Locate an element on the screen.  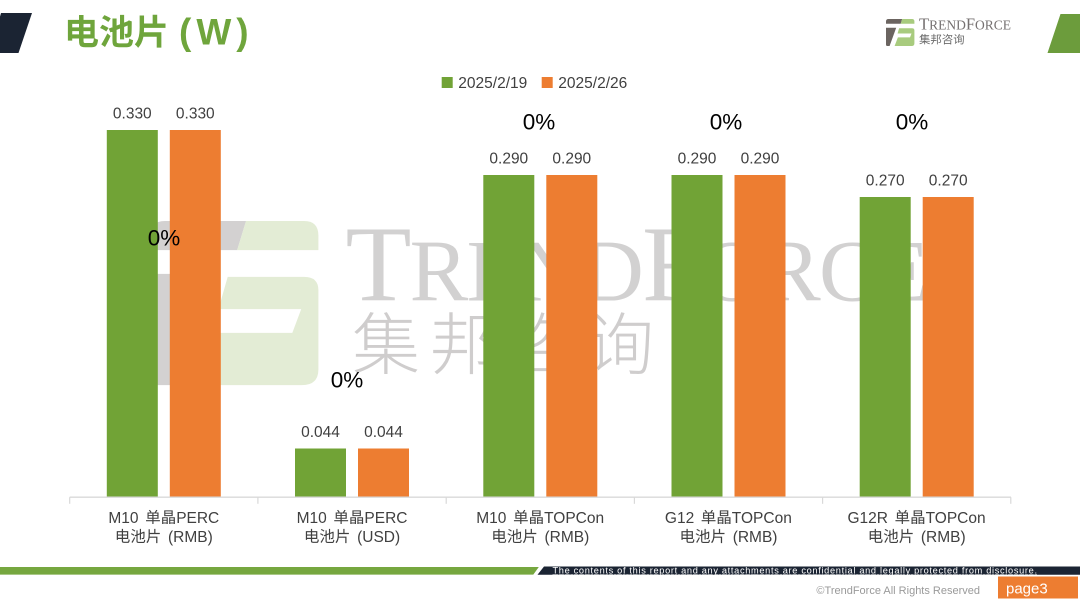
svg-text: G12R is located at coordinates (868, 518).